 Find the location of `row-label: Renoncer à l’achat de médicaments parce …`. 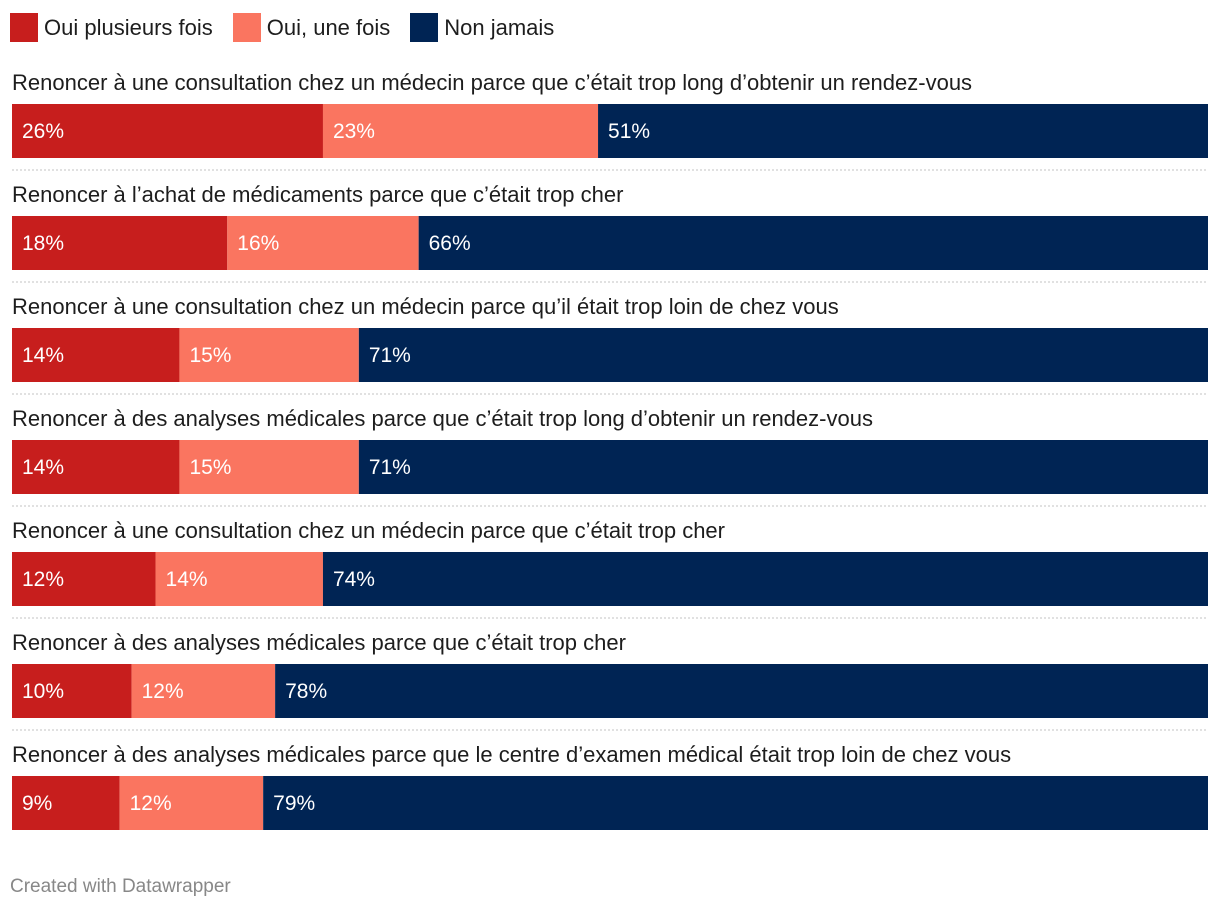

row-label: Renoncer à l’achat de médicaments parce … is located at coordinates (317, 194).